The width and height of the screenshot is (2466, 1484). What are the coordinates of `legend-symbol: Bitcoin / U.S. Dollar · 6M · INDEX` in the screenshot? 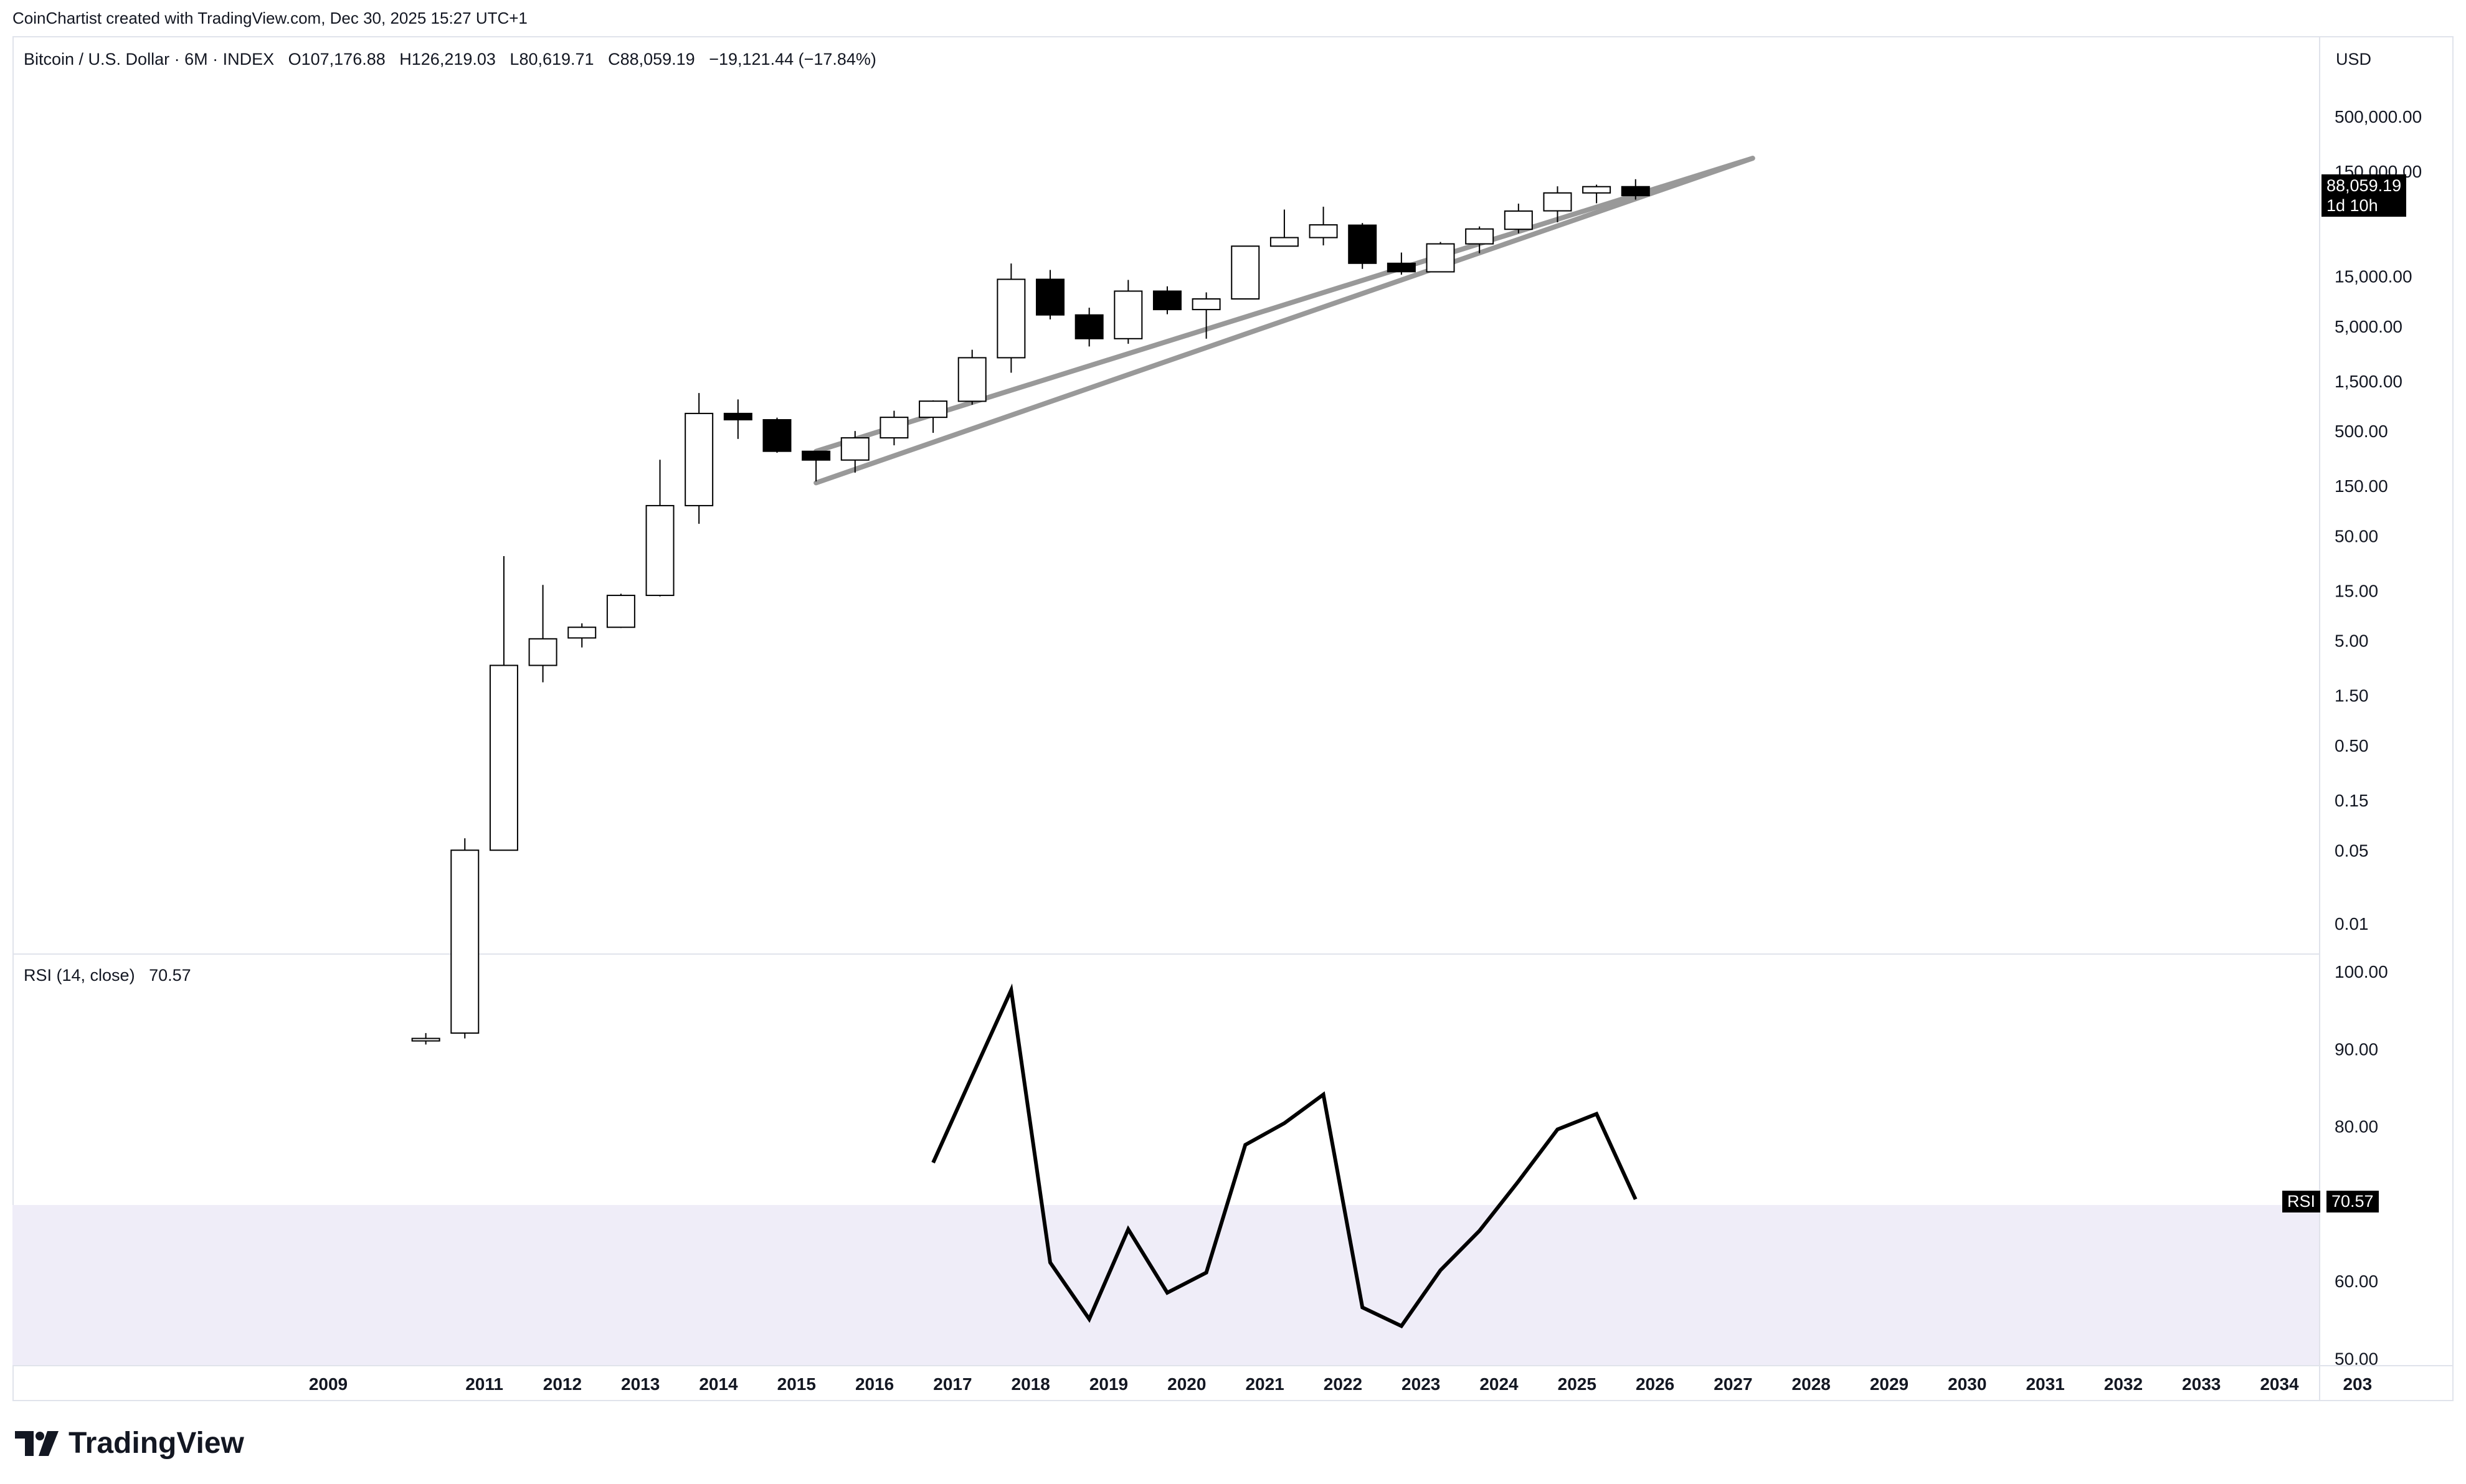 It's located at (149, 59).